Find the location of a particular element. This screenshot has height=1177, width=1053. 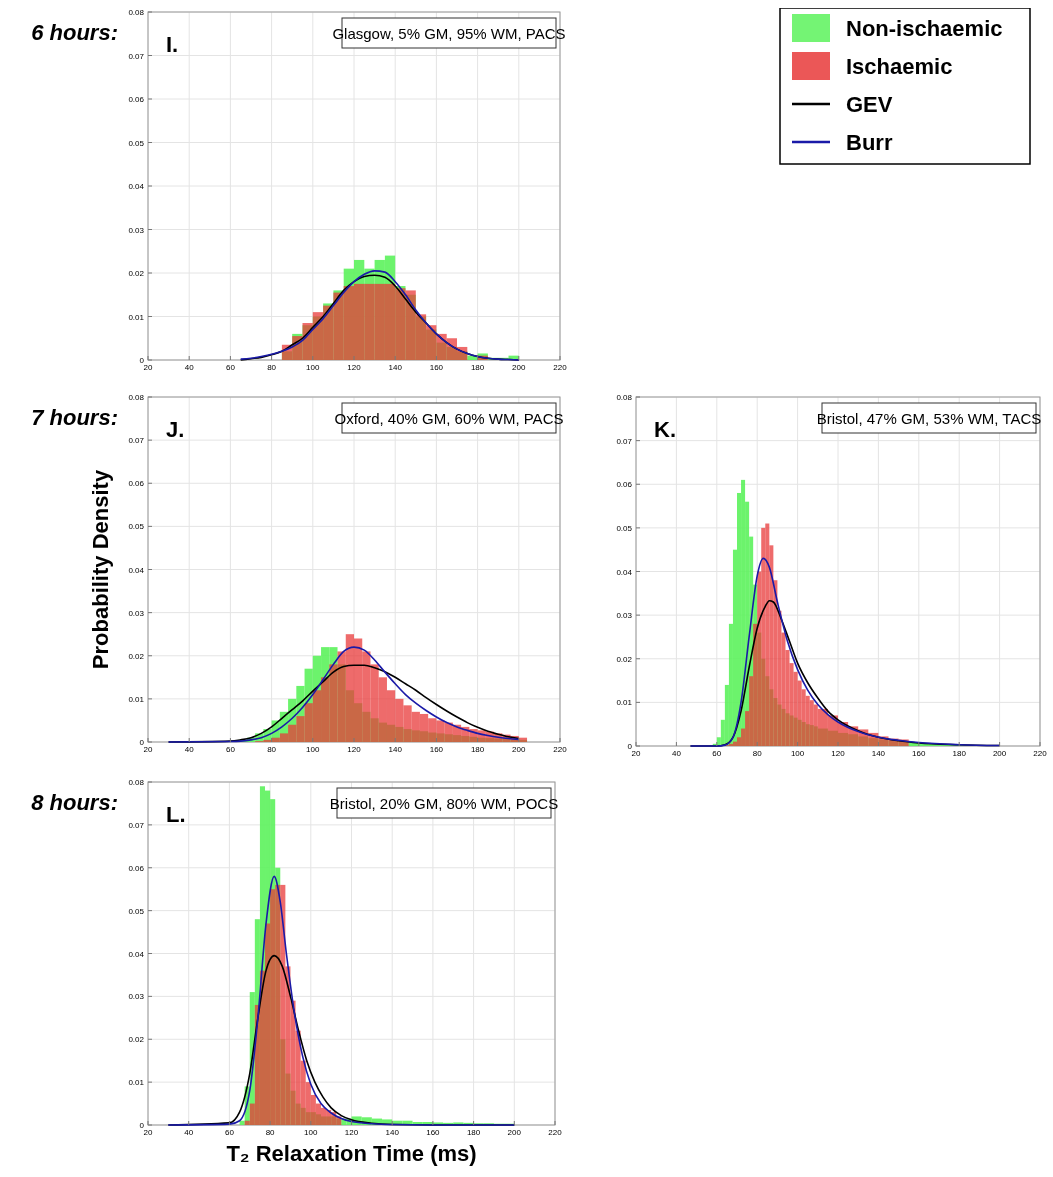

chart-title: 6 hours: is located at coordinates (74, 32).